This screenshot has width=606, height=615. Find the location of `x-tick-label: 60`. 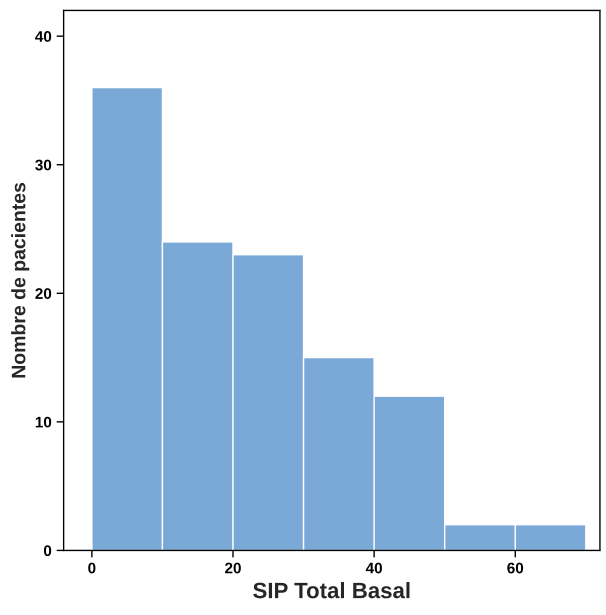

x-tick-label: 60 is located at coordinates (515, 568).